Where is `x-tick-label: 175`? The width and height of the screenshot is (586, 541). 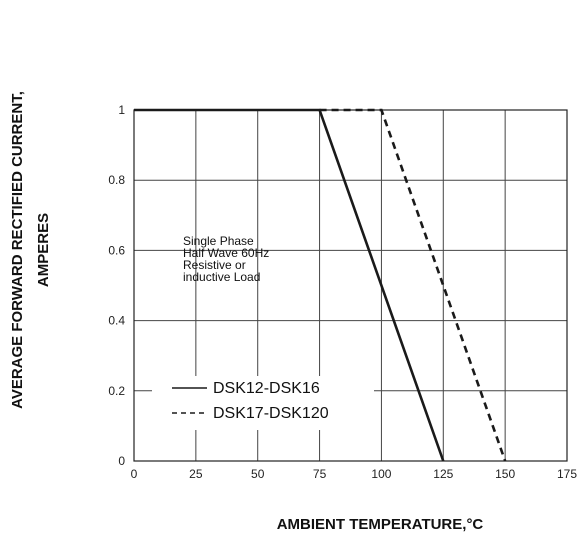
x-tick-label: 175 is located at coordinates (567, 474).